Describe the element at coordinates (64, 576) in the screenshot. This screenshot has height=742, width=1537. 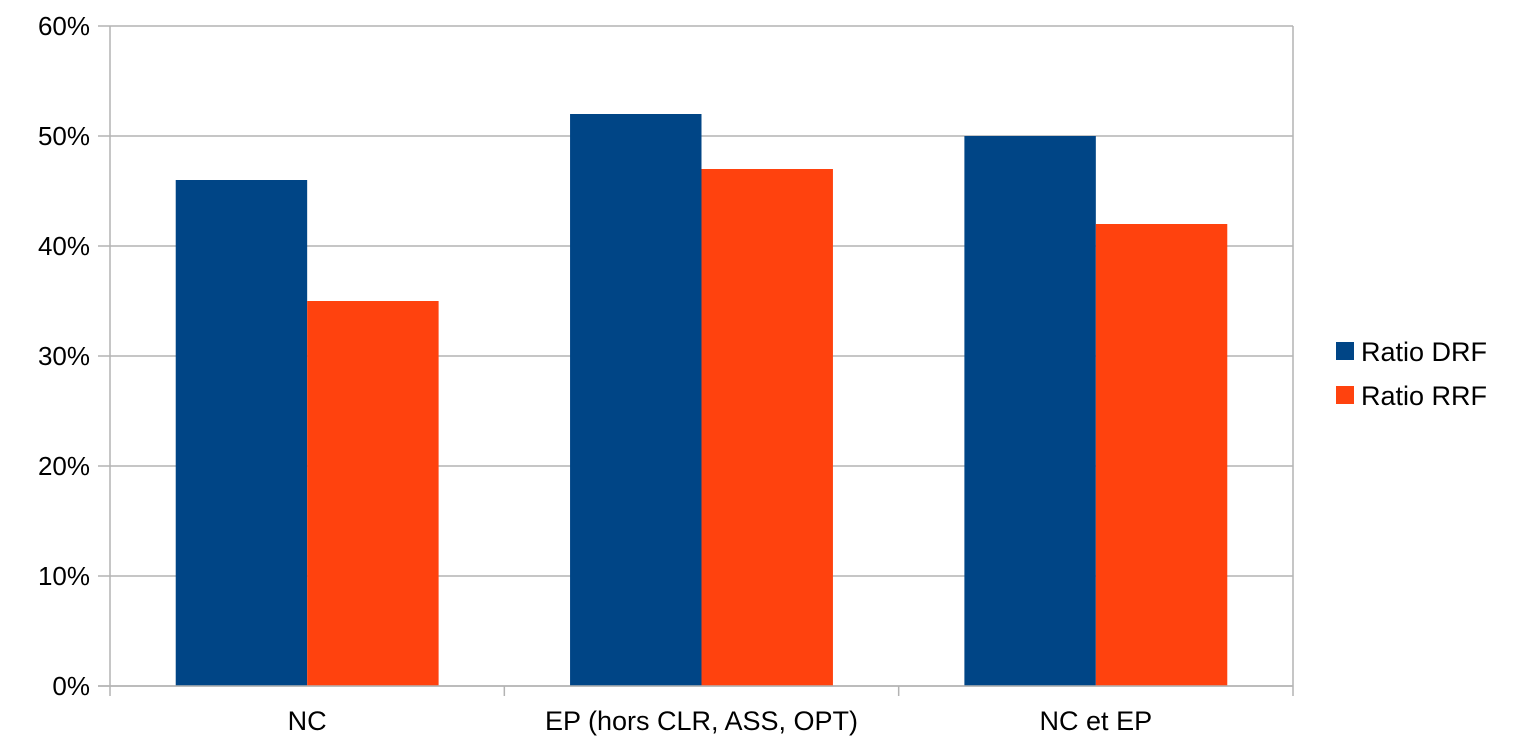
I see `y-tick-label: 10%` at that location.